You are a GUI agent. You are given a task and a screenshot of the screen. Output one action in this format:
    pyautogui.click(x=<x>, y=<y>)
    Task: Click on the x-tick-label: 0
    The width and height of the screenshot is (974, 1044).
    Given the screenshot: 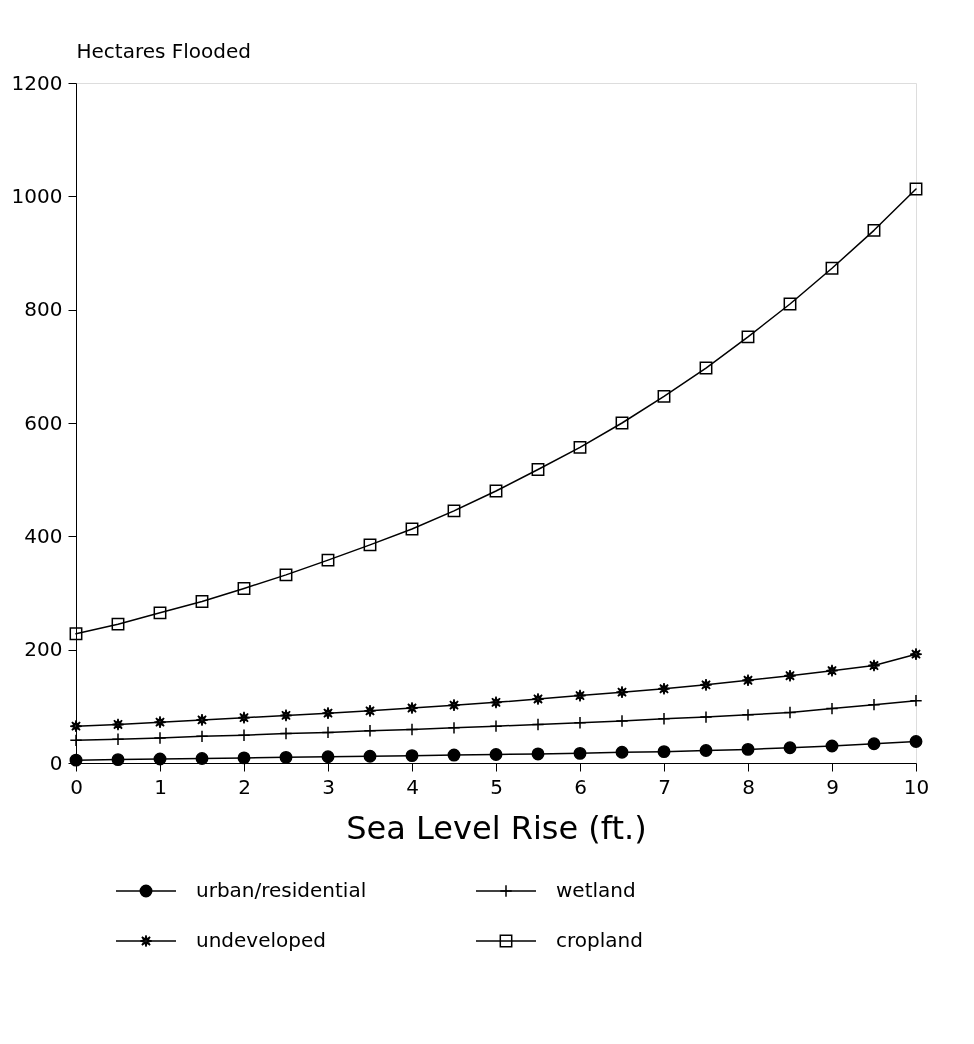 What is the action you would take?
    pyautogui.click(x=76, y=786)
    